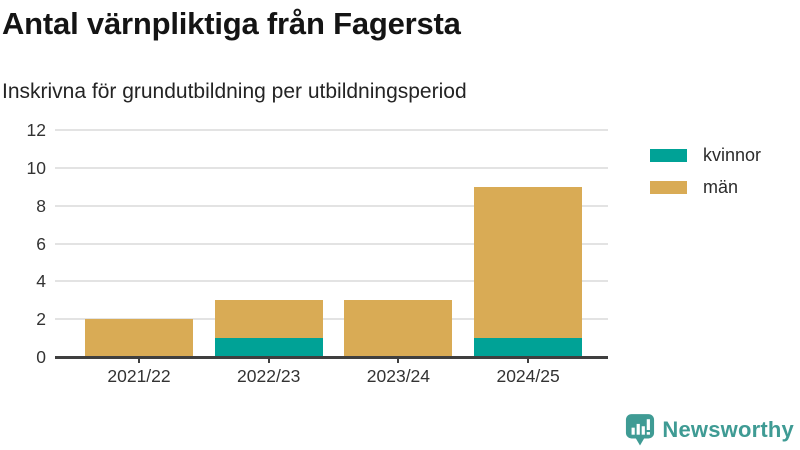  What do you see at coordinates (668, 155) in the screenshot?
I see `legend-swatch-kvinnor` at bounding box center [668, 155].